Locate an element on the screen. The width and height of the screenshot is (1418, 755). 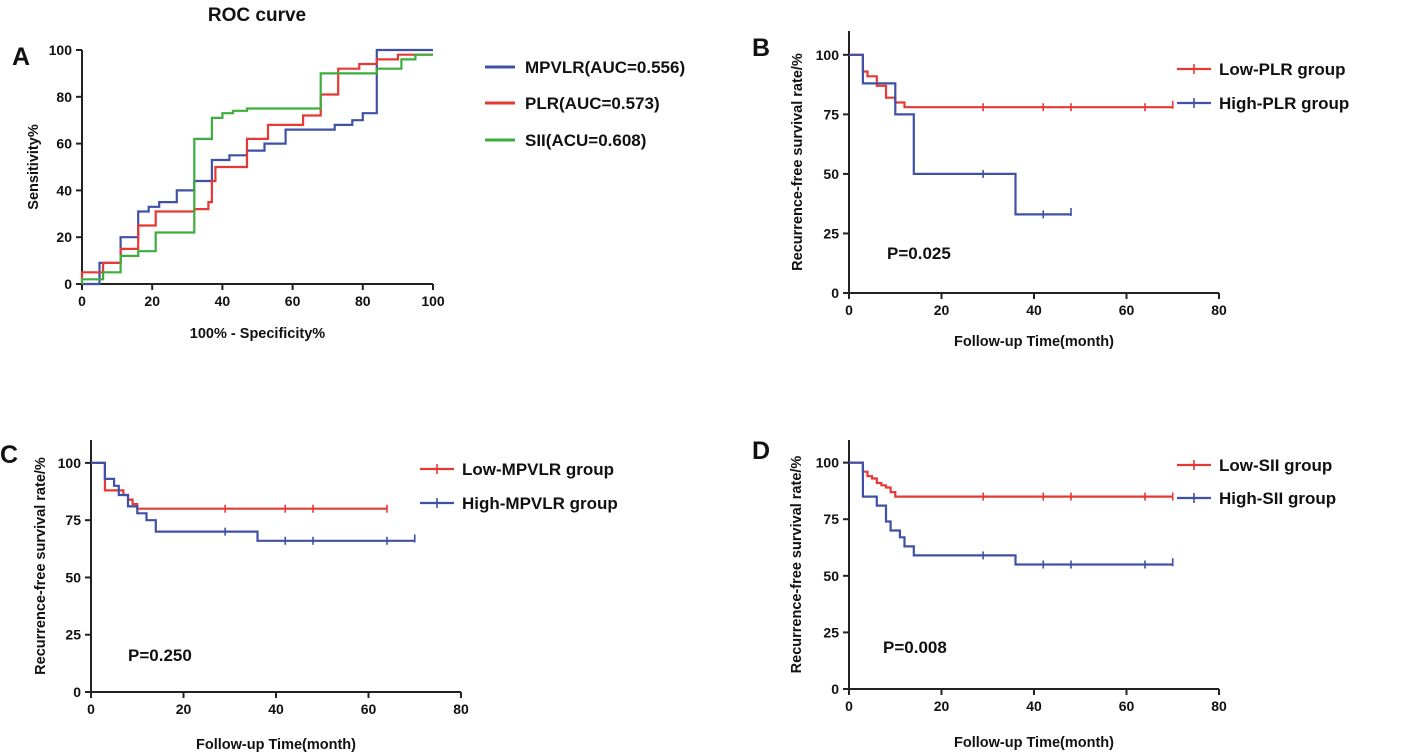
legend-label-sii-acu-0-608: SII(ACU=0.608) is located at coordinates (585, 140).